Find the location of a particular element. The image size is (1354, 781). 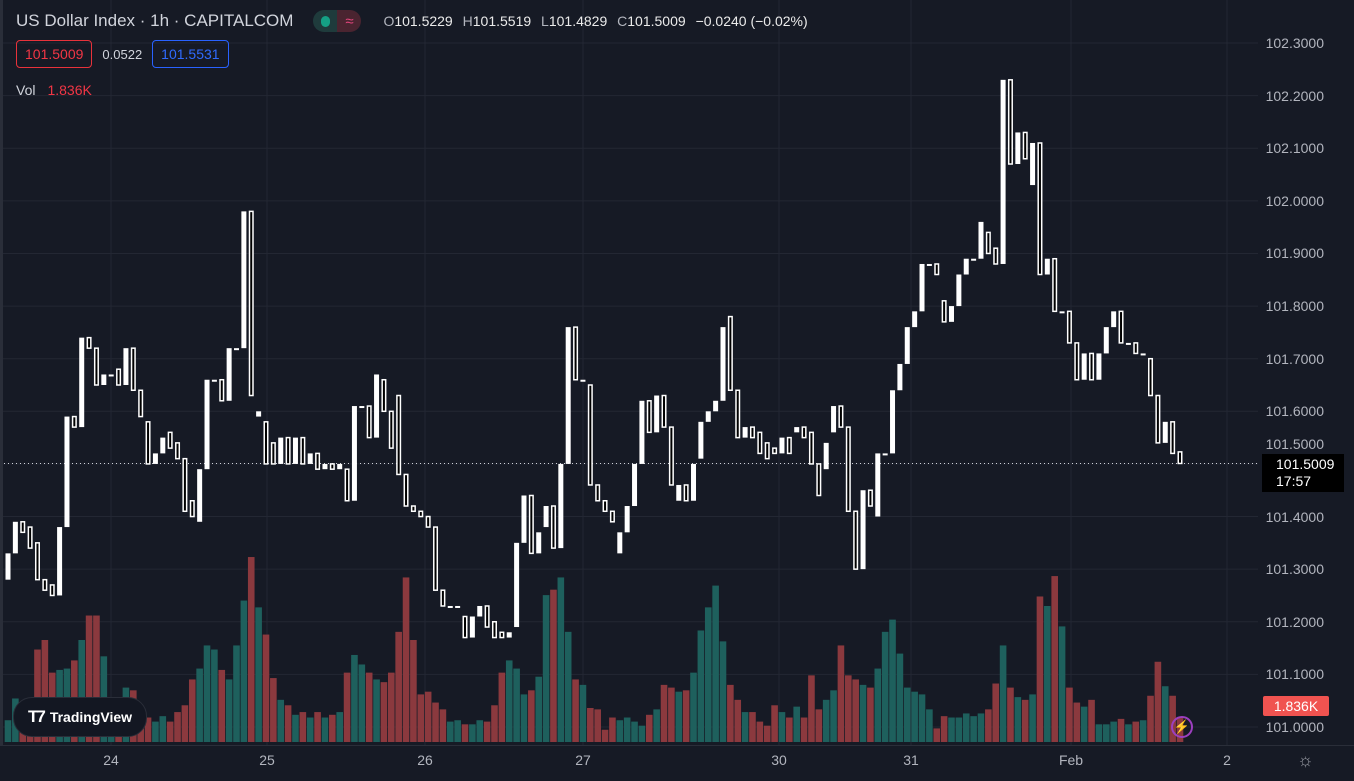

last-price: 101.5009 is located at coordinates (1305, 464).